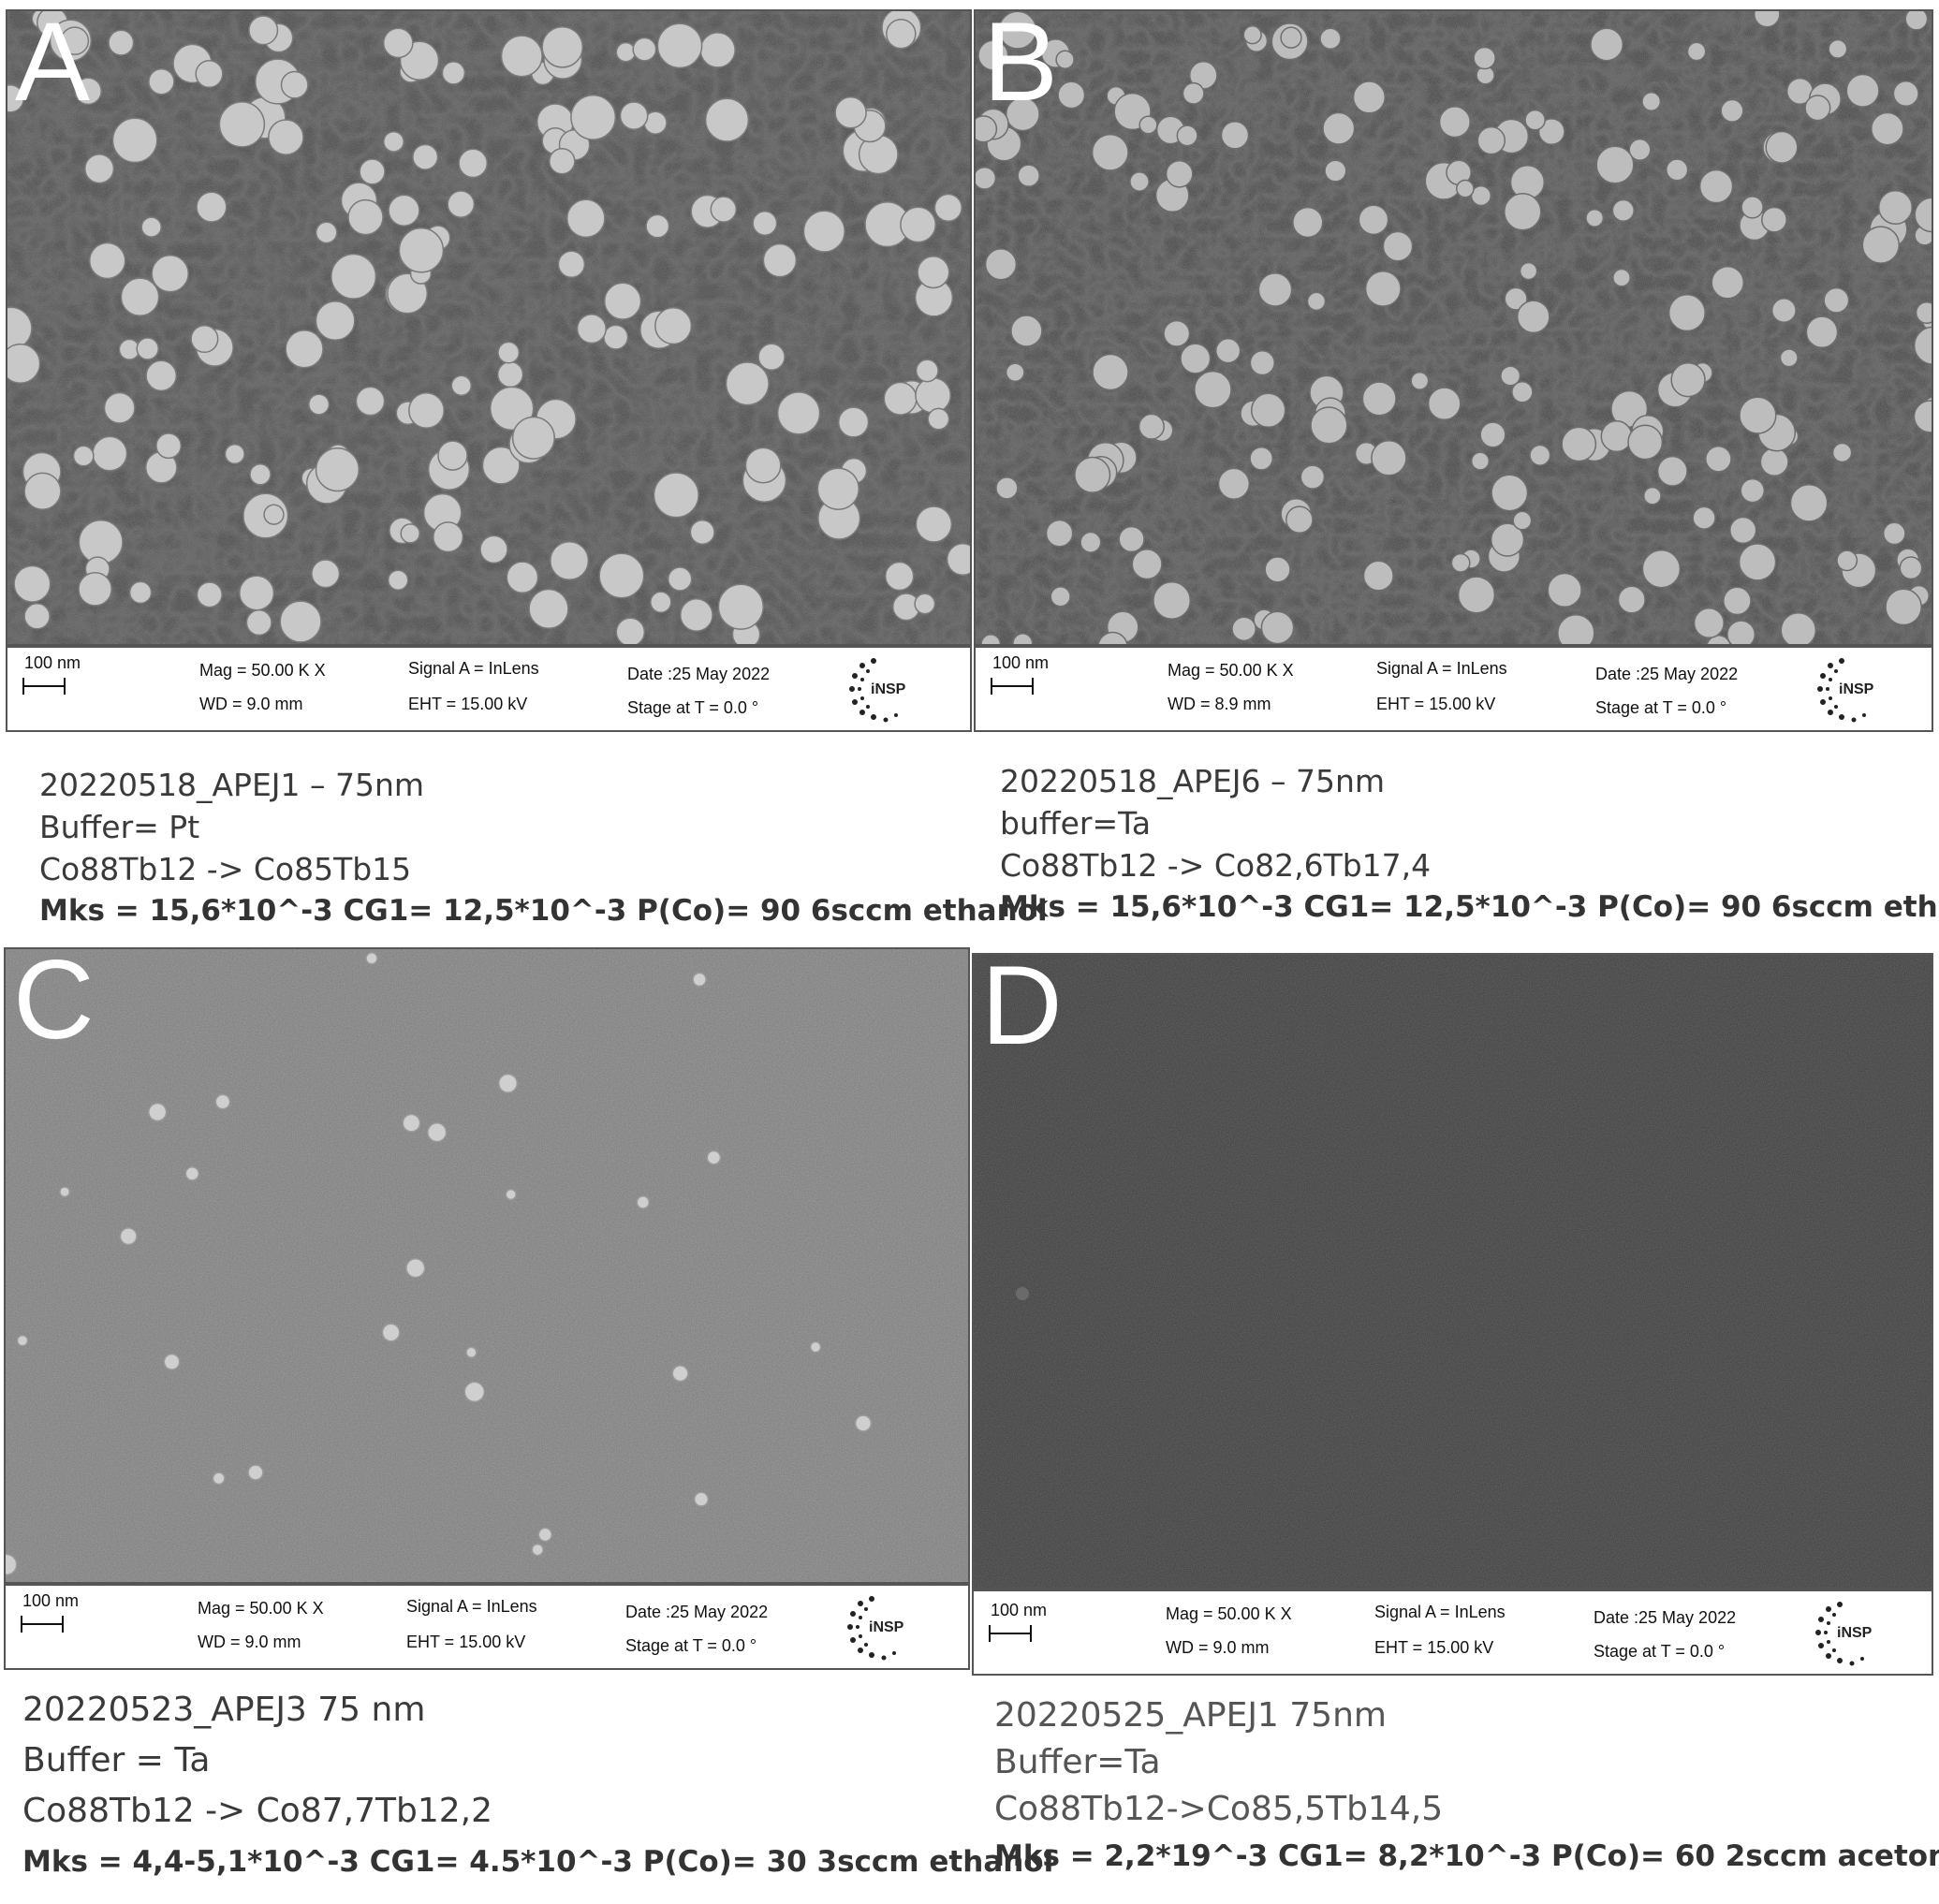 The height and width of the screenshot is (1904, 1939). Describe the element at coordinates (224, 1710) in the screenshot. I see `caption-line: 20220523_APEJ3 75 nm` at that location.